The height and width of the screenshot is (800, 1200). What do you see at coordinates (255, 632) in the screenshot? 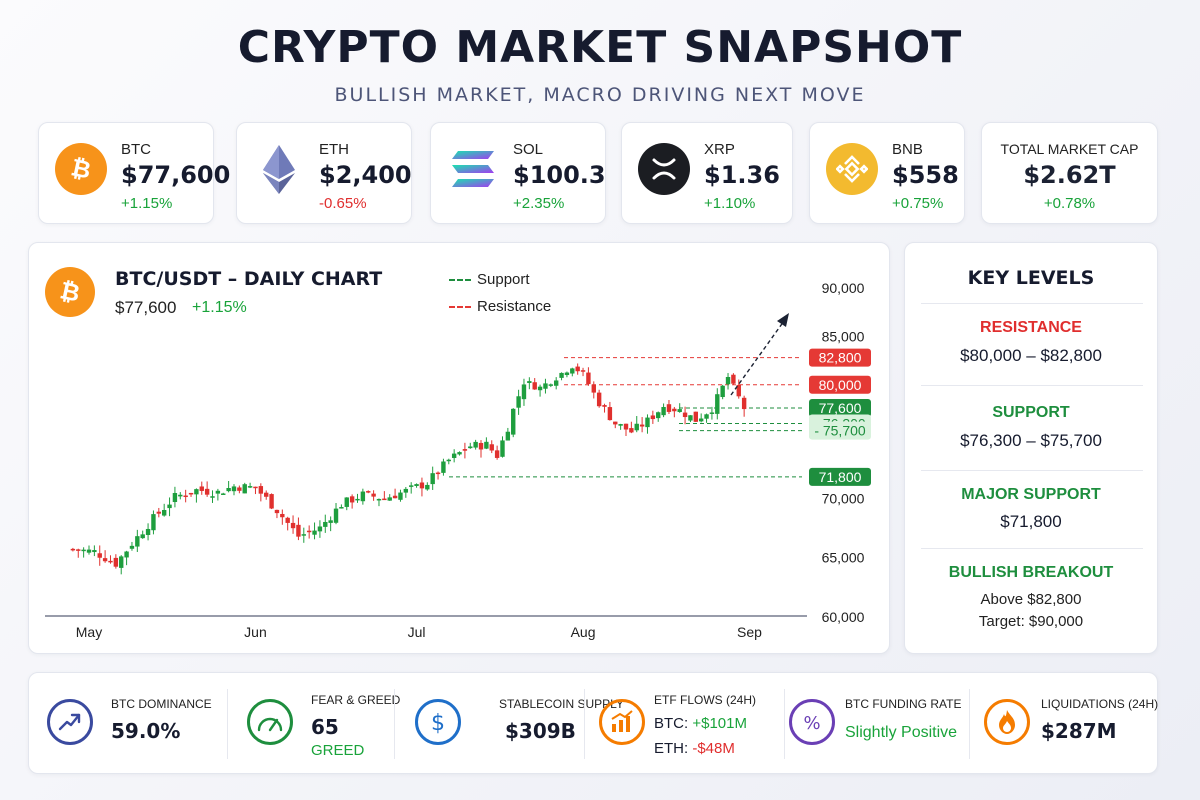
I see `x-tick-label: Jun` at bounding box center [255, 632].